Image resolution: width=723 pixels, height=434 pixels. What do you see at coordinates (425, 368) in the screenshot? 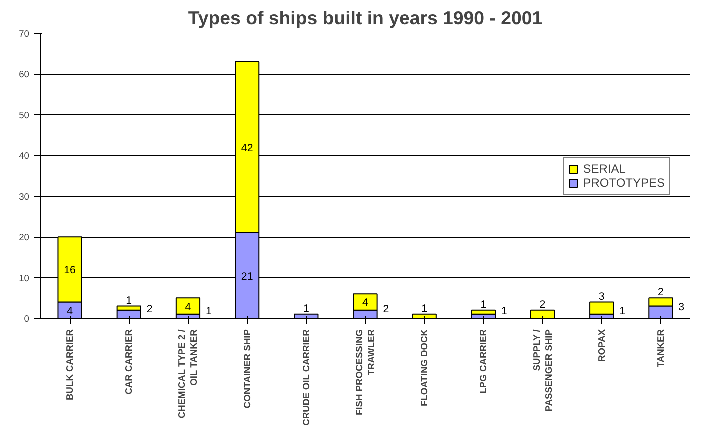
I see `x-tick-label: FLOATING DOCK` at bounding box center [425, 368].